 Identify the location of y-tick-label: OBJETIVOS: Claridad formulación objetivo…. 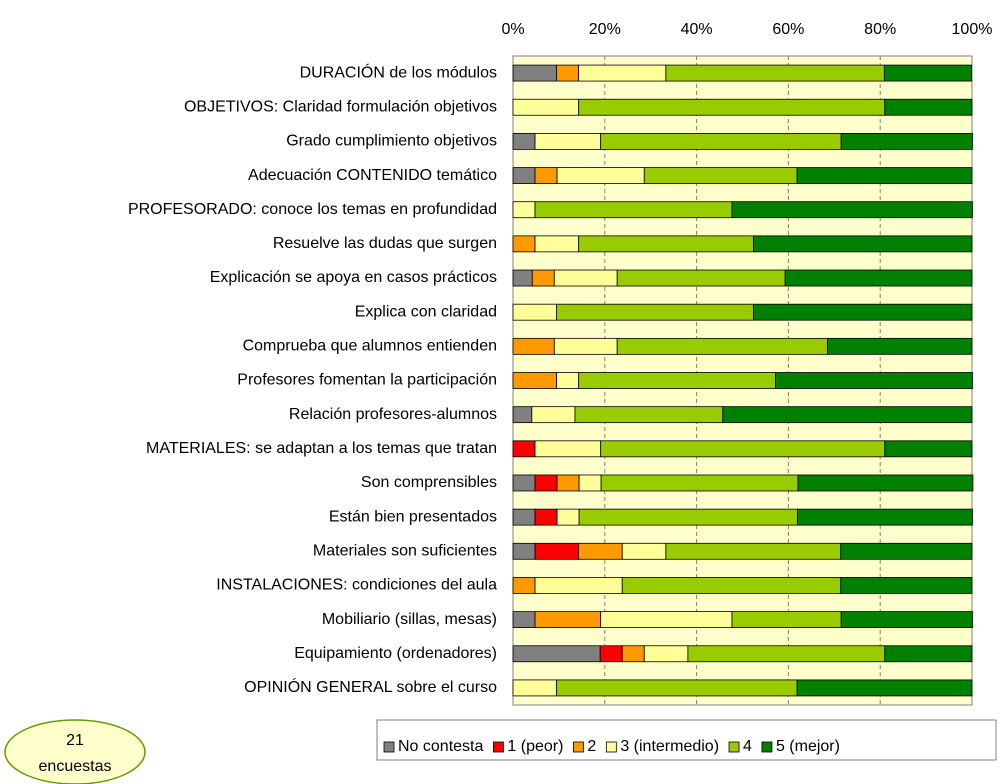
(340, 106).